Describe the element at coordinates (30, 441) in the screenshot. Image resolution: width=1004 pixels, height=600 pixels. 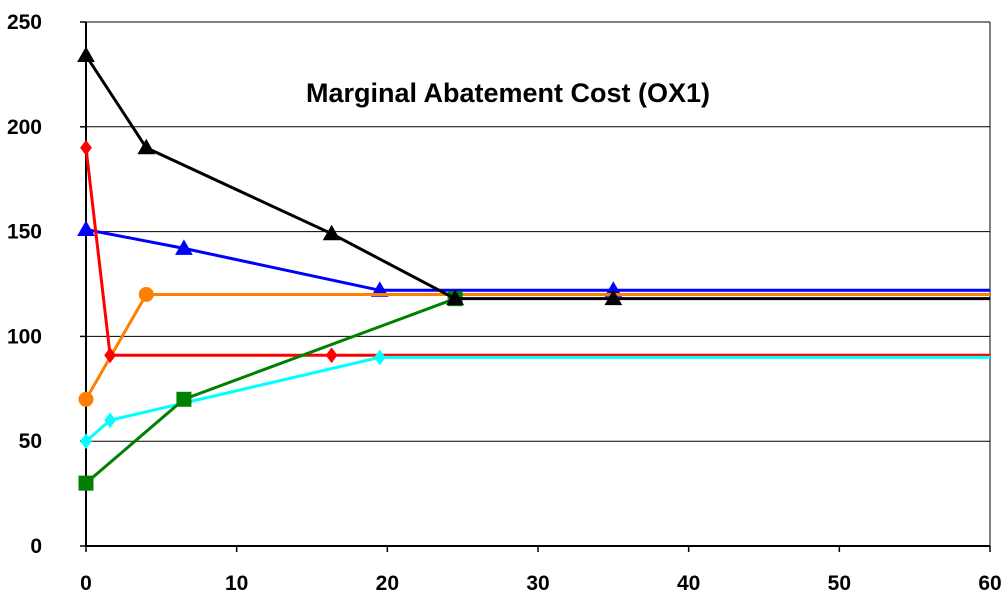
I see `y-tick-label: 50` at that location.